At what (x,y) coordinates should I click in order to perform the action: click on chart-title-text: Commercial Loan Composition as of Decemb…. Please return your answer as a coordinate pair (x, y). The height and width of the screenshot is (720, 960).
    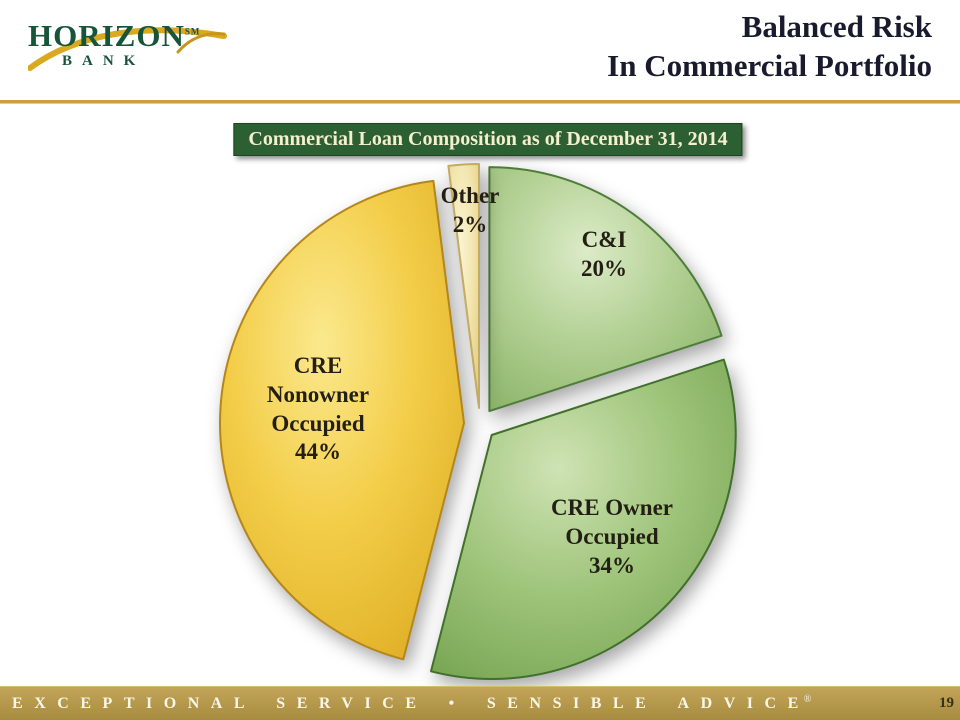
    Looking at the image, I should click on (488, 139).